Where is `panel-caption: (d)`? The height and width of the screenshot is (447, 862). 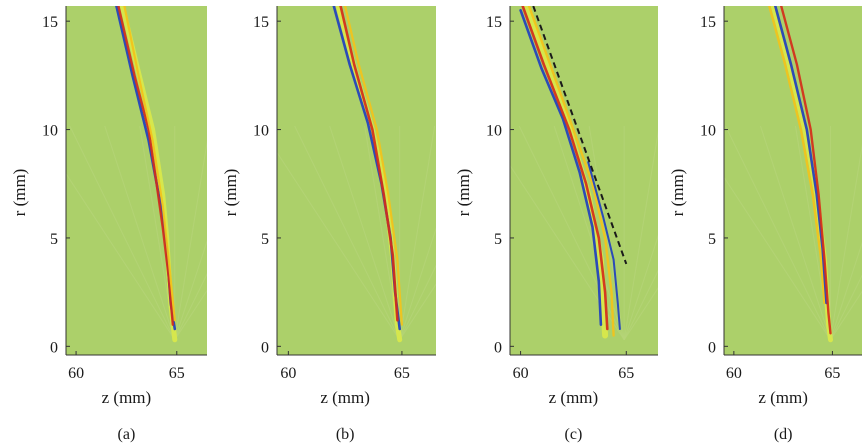
panel-caption: (d) is located at coordinates (783, 434).